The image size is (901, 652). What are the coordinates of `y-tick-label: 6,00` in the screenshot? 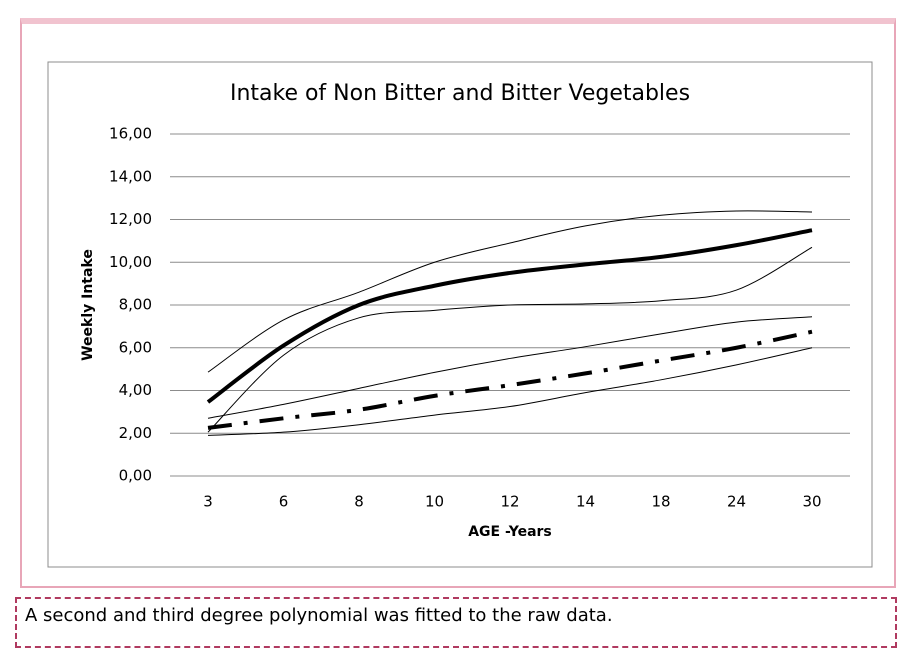 It's located at (135, 347).